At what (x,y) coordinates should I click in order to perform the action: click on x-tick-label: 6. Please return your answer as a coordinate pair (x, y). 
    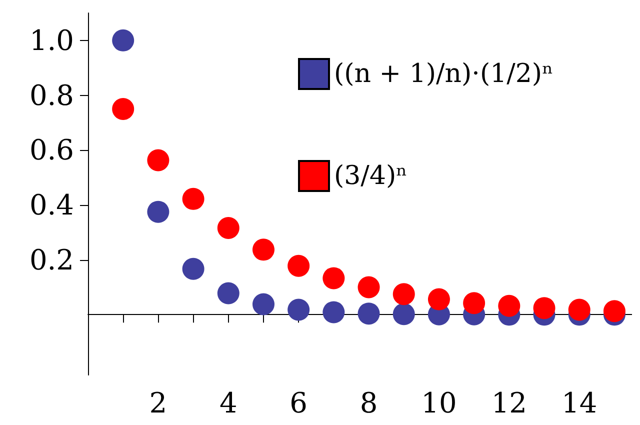
    Looking at the image, I should click on (299, 403).